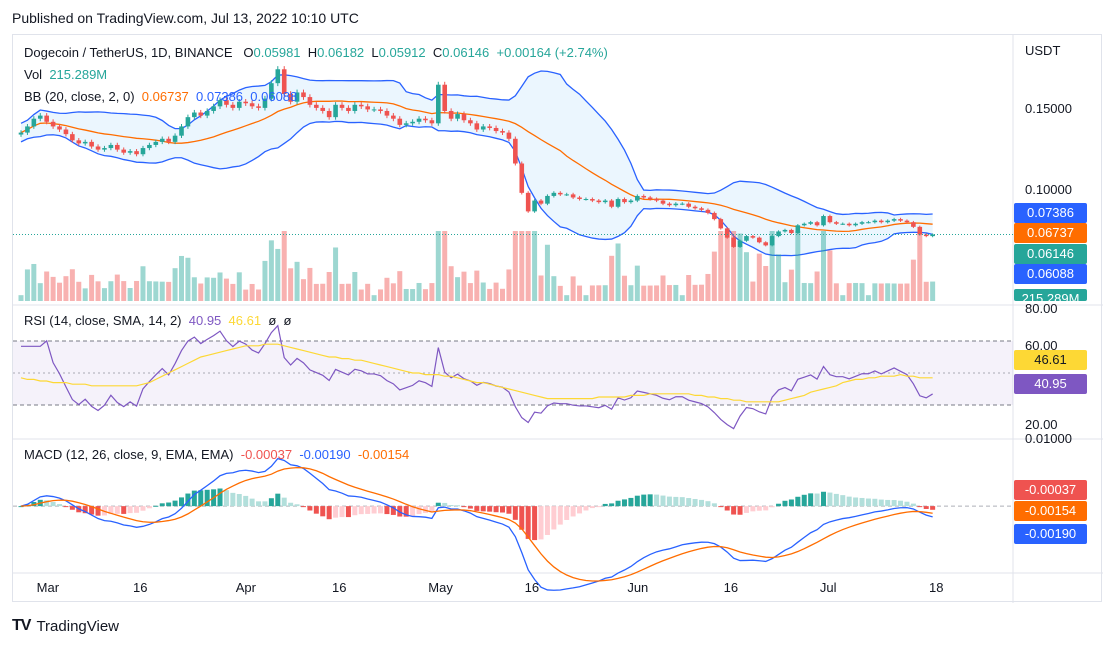 The height and width of the screenshot is (648, 1116). I want to click on bb-lower-value: 0.06088, so click(274, 96).